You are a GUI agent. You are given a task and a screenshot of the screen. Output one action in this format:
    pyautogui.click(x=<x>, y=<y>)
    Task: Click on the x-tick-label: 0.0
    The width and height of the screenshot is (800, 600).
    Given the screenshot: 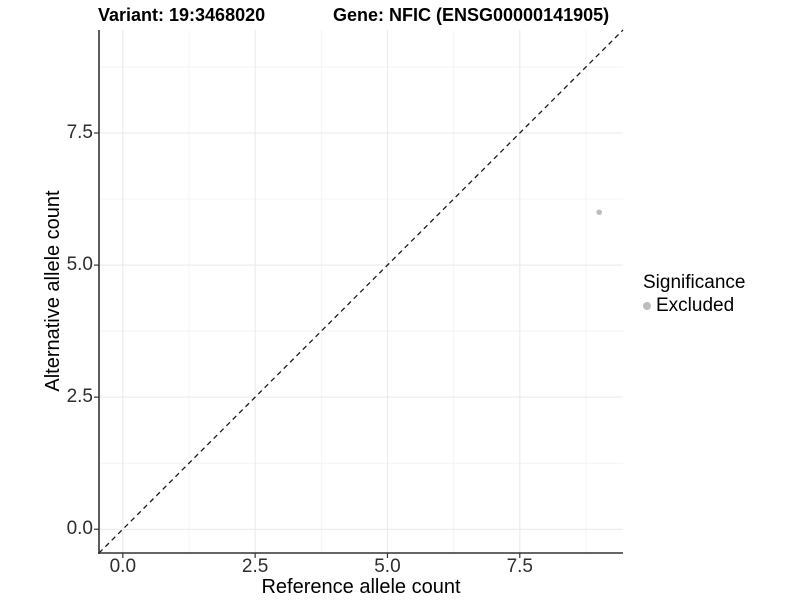 What is the action you would take?
    pyautogui.click(x=123, y=566)
    